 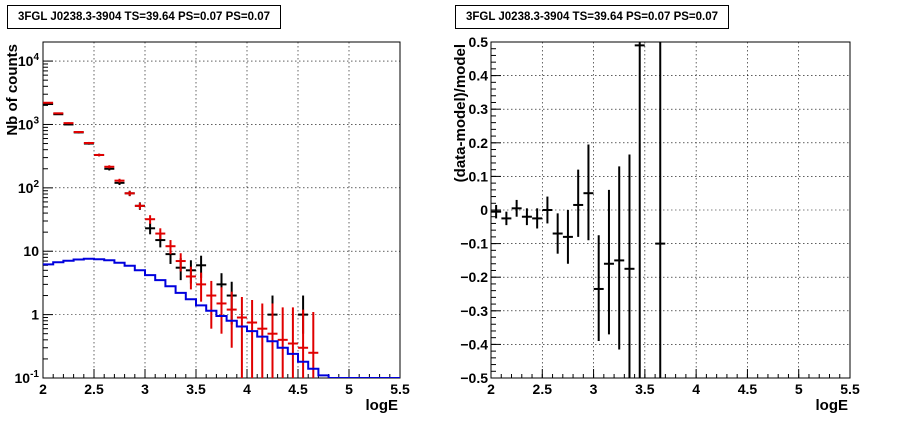 I want to click on model-histogram, so click(x=221, y=317).